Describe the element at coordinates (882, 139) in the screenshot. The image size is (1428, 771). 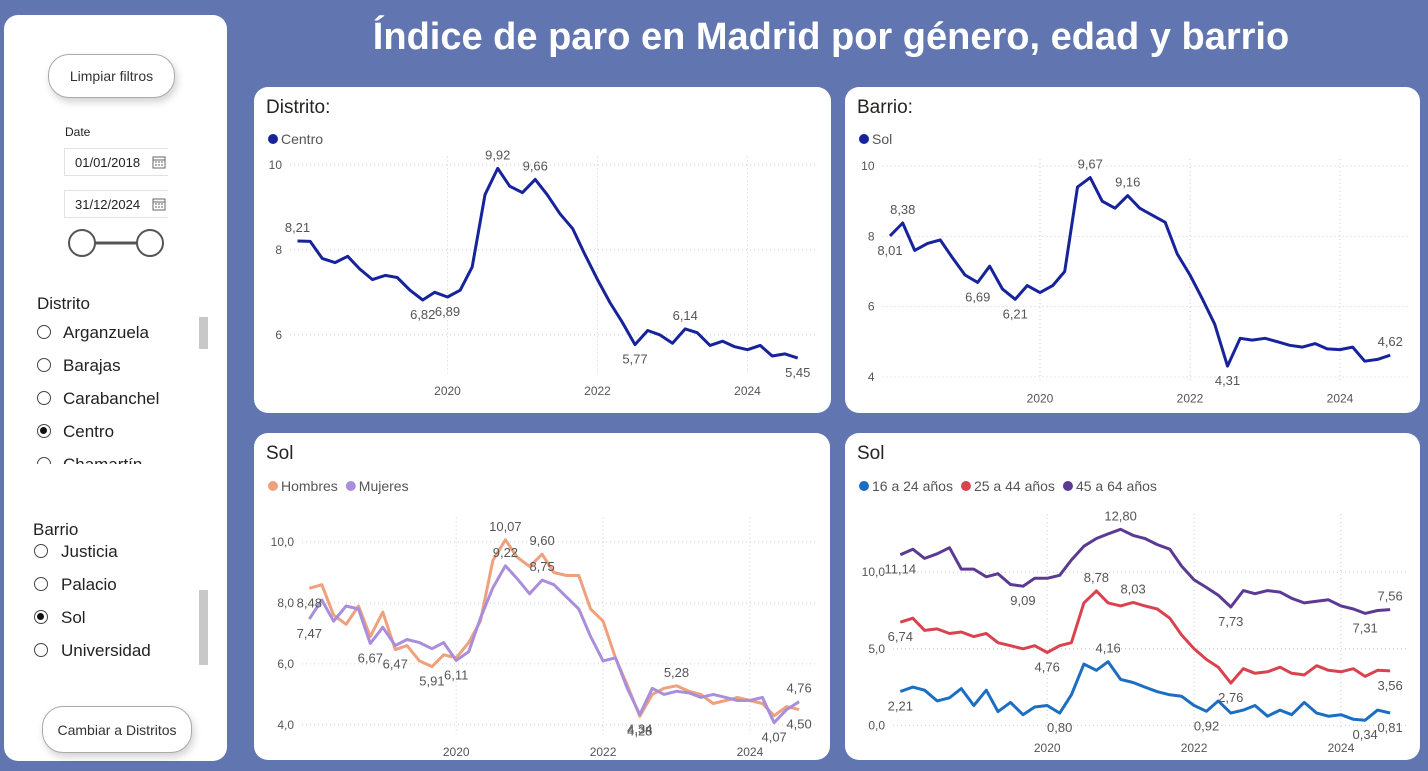
I see `legend-label: Sol` at that location.